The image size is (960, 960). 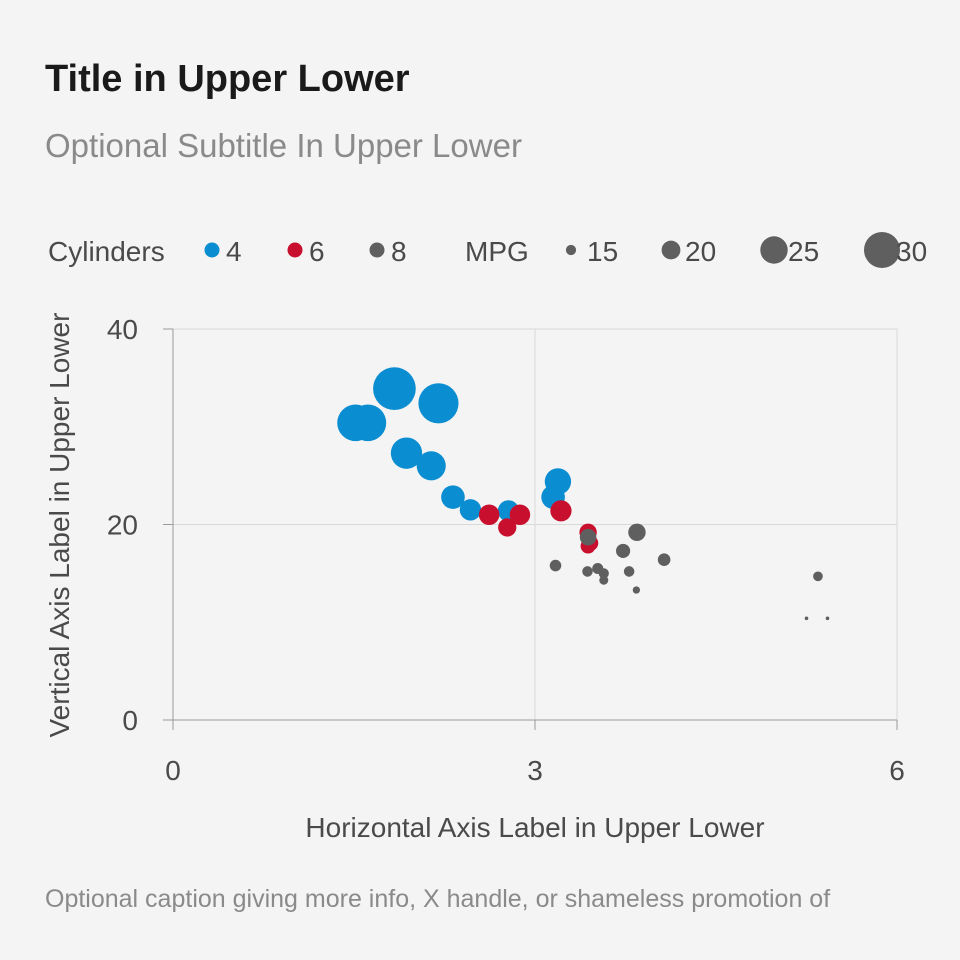 What do you see at coordinates (602, 251) in the screenshot?
I see `legend-label-mpg-15: 15` at bounding box center [602, 251].